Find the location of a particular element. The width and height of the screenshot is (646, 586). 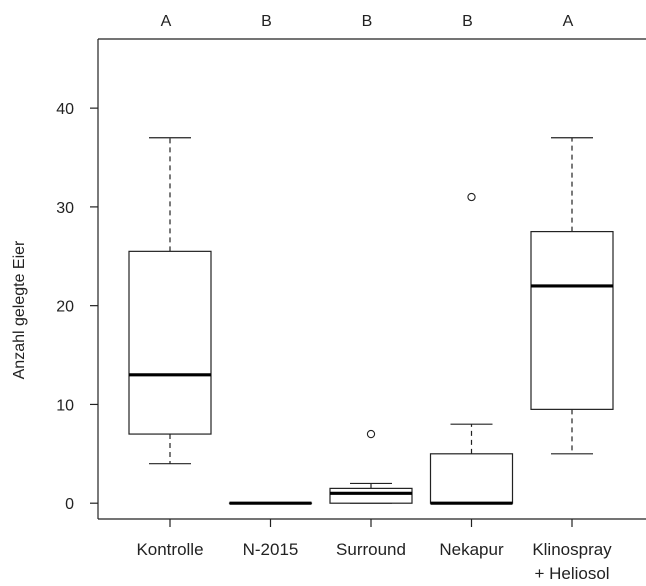

x-tick-label: N-2015 is located at coordinates (271, 549).